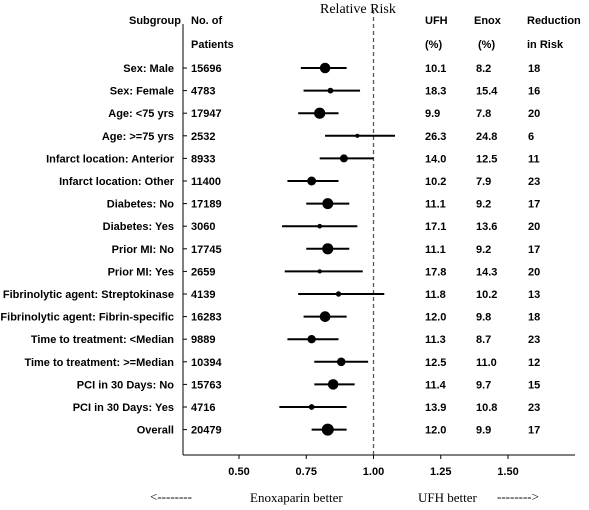 The image size is (589, 510). Describe the element at coordinates (87, 318) in the screenshot. I see `subgroup-label: Fibrinolytic agent: Fibrin-specific` at that location.